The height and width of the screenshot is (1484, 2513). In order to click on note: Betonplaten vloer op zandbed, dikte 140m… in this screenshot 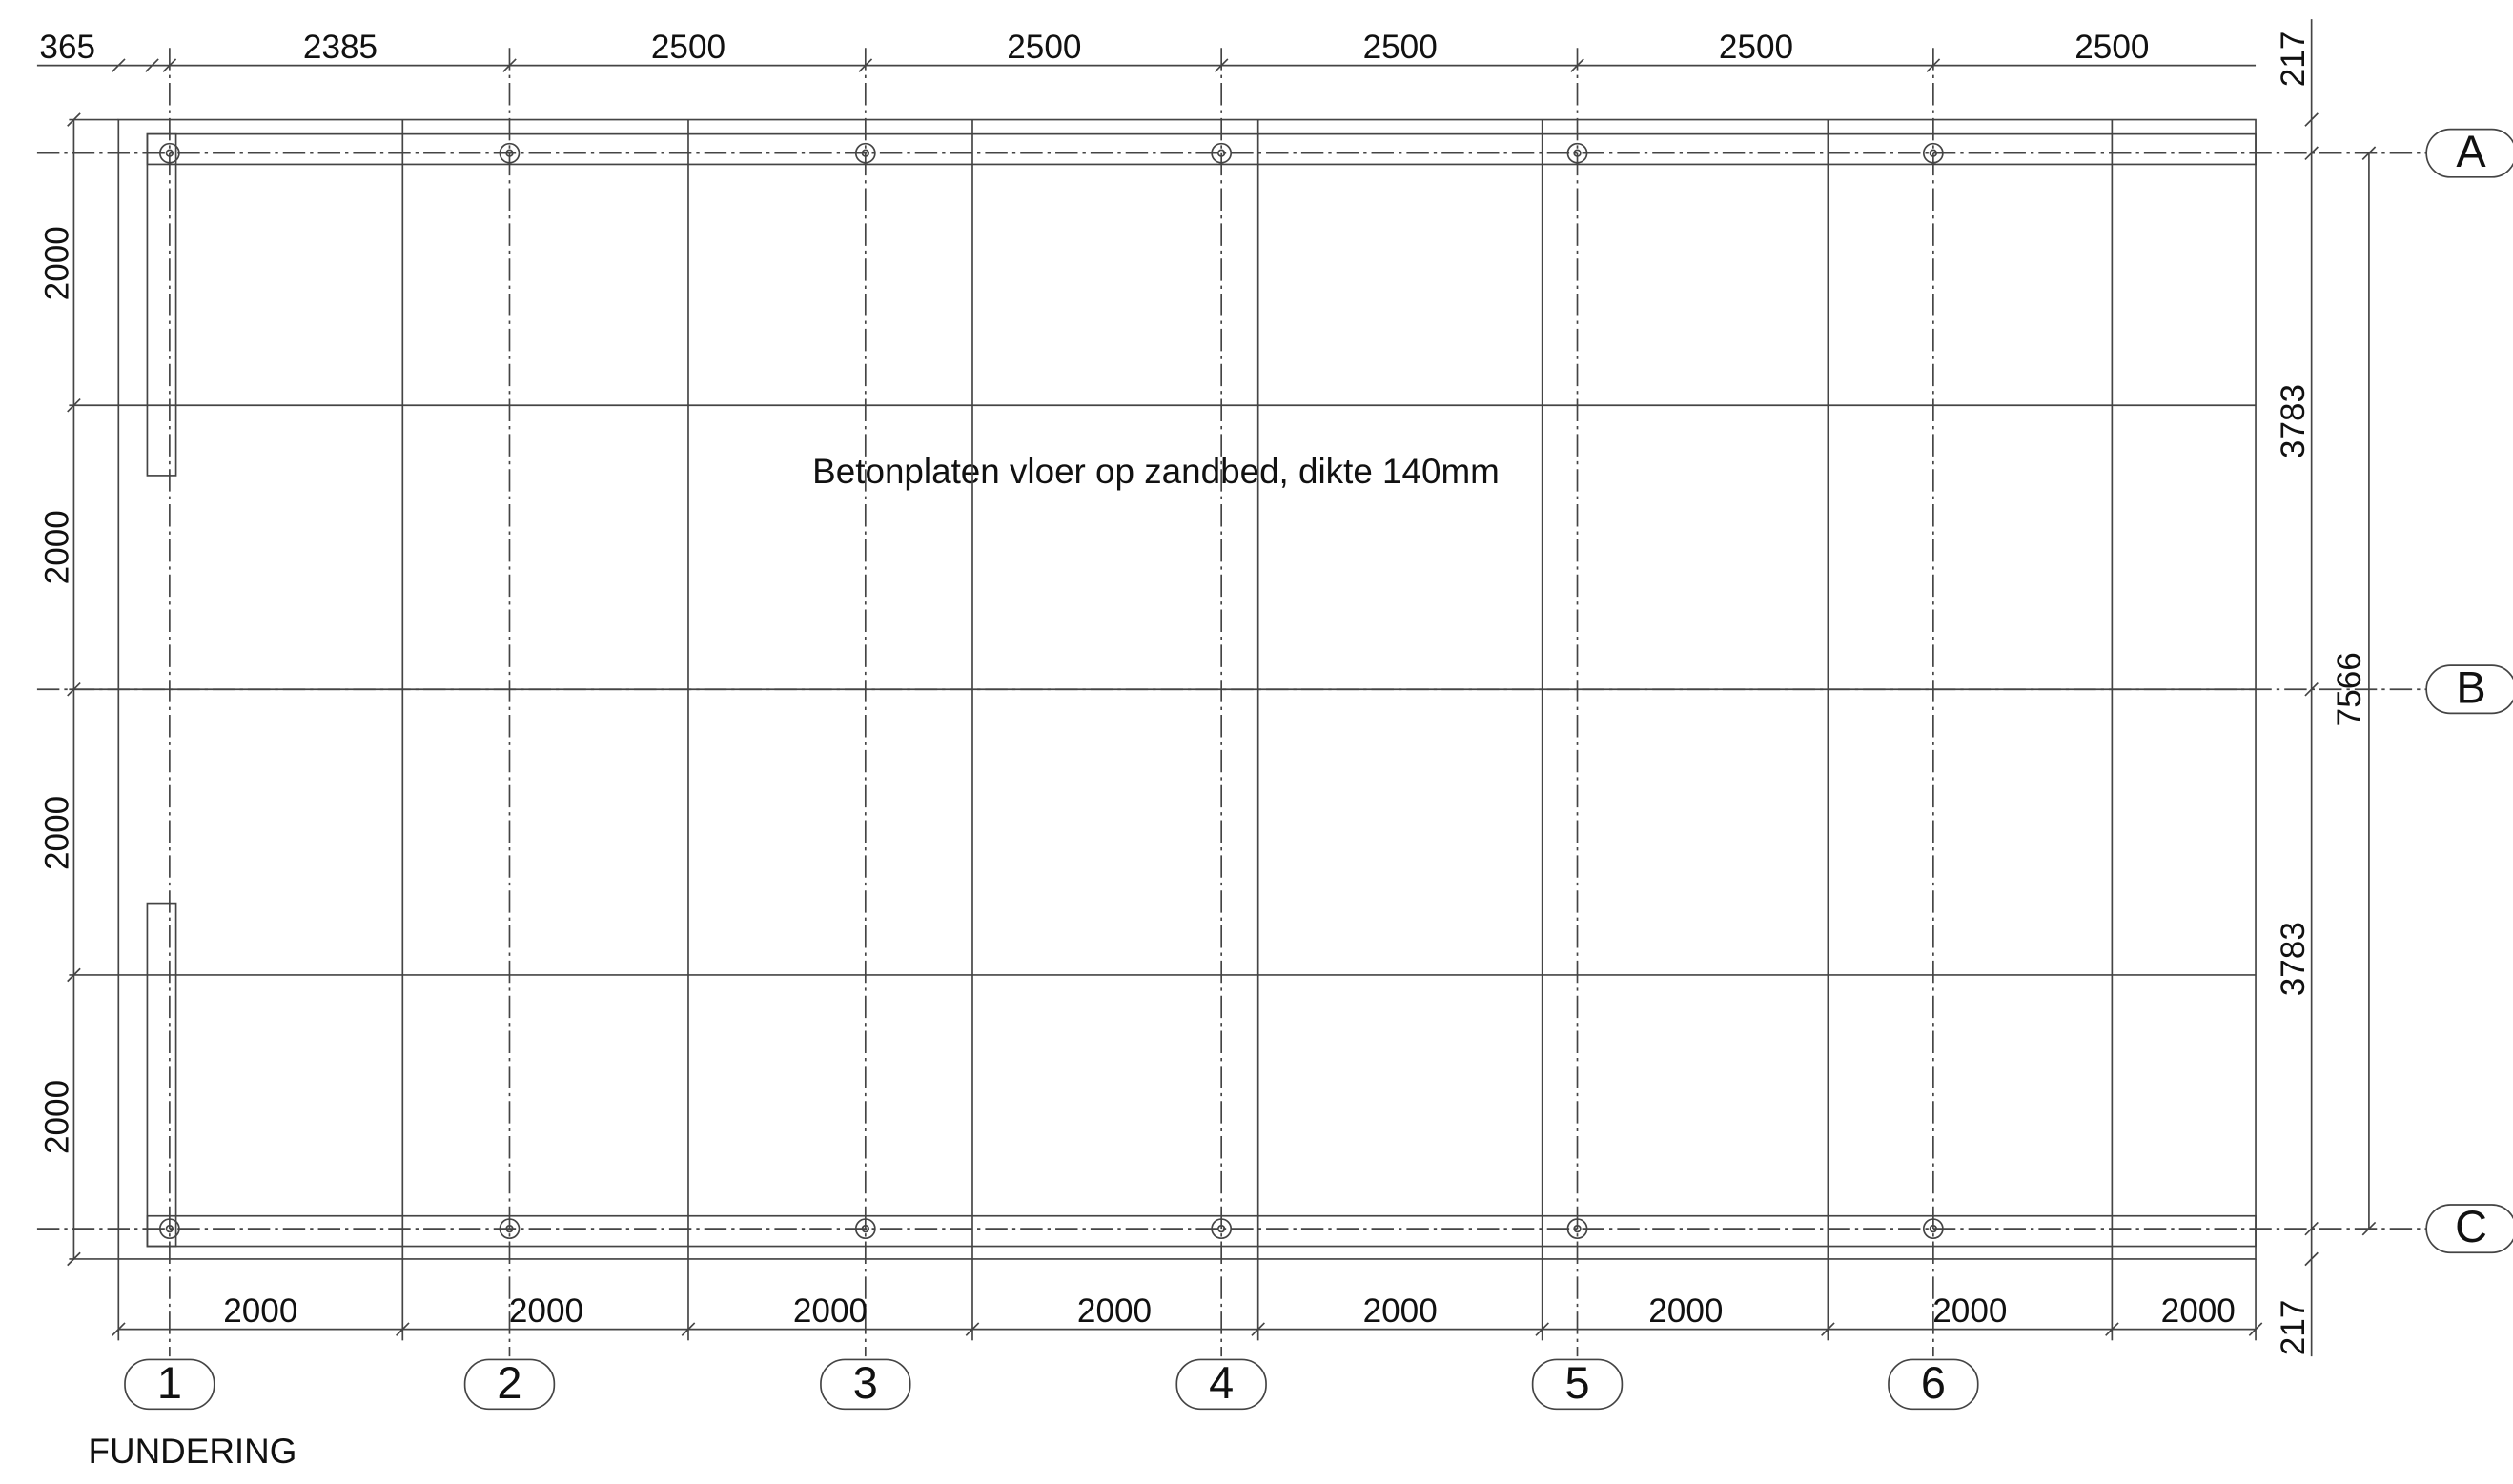, I will do `click(1156, 471)`.